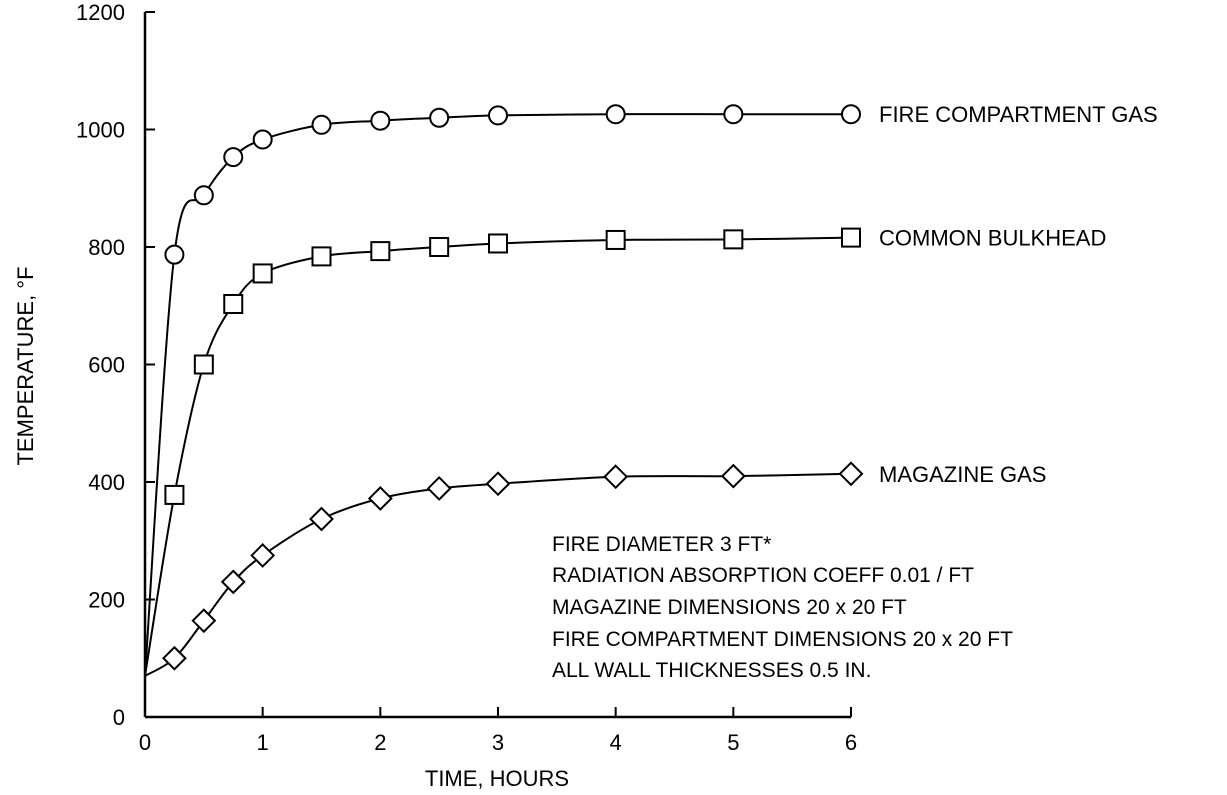  I want to click on annotation-line: MAGAZINE DIMENSIONS 20 x 20 FT, so click(729, 607).